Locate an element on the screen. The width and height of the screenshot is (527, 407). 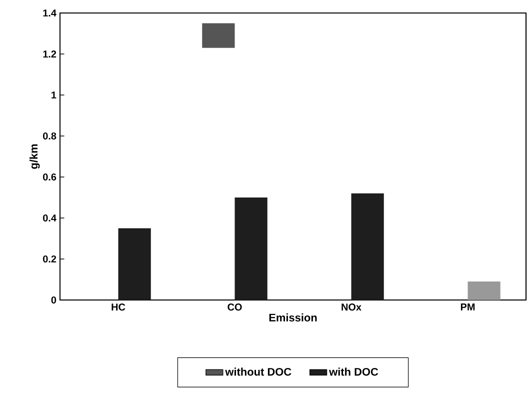
y-tick-label: 0 is located at coordinates (53, 300).